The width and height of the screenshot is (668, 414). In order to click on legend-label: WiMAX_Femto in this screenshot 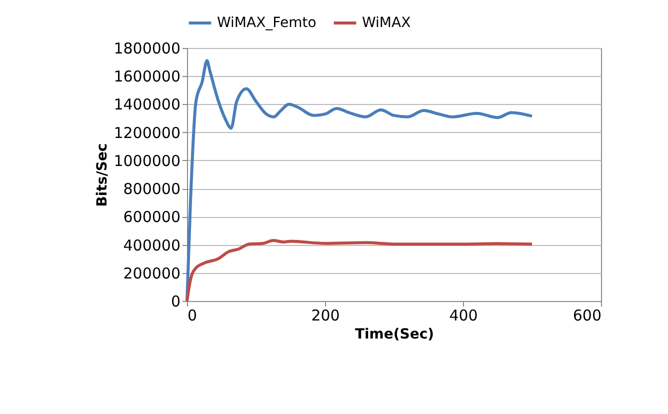, I will do `click(266, 23)`.